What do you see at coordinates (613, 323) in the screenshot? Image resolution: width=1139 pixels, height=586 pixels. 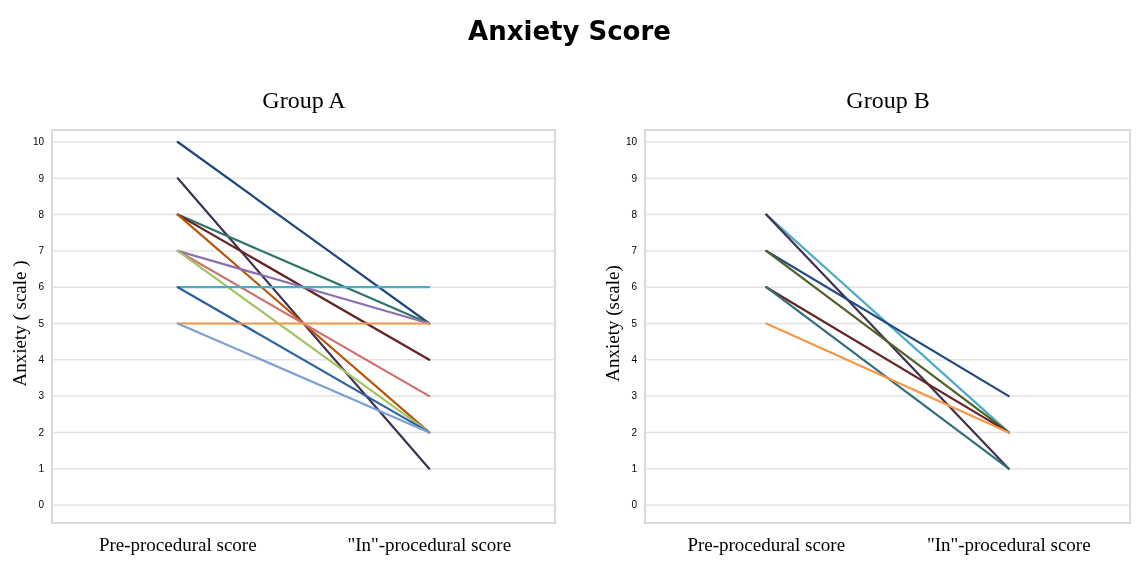 I see `y-axis-title: Anxiety (scale)` at bounding box center [613, 323].